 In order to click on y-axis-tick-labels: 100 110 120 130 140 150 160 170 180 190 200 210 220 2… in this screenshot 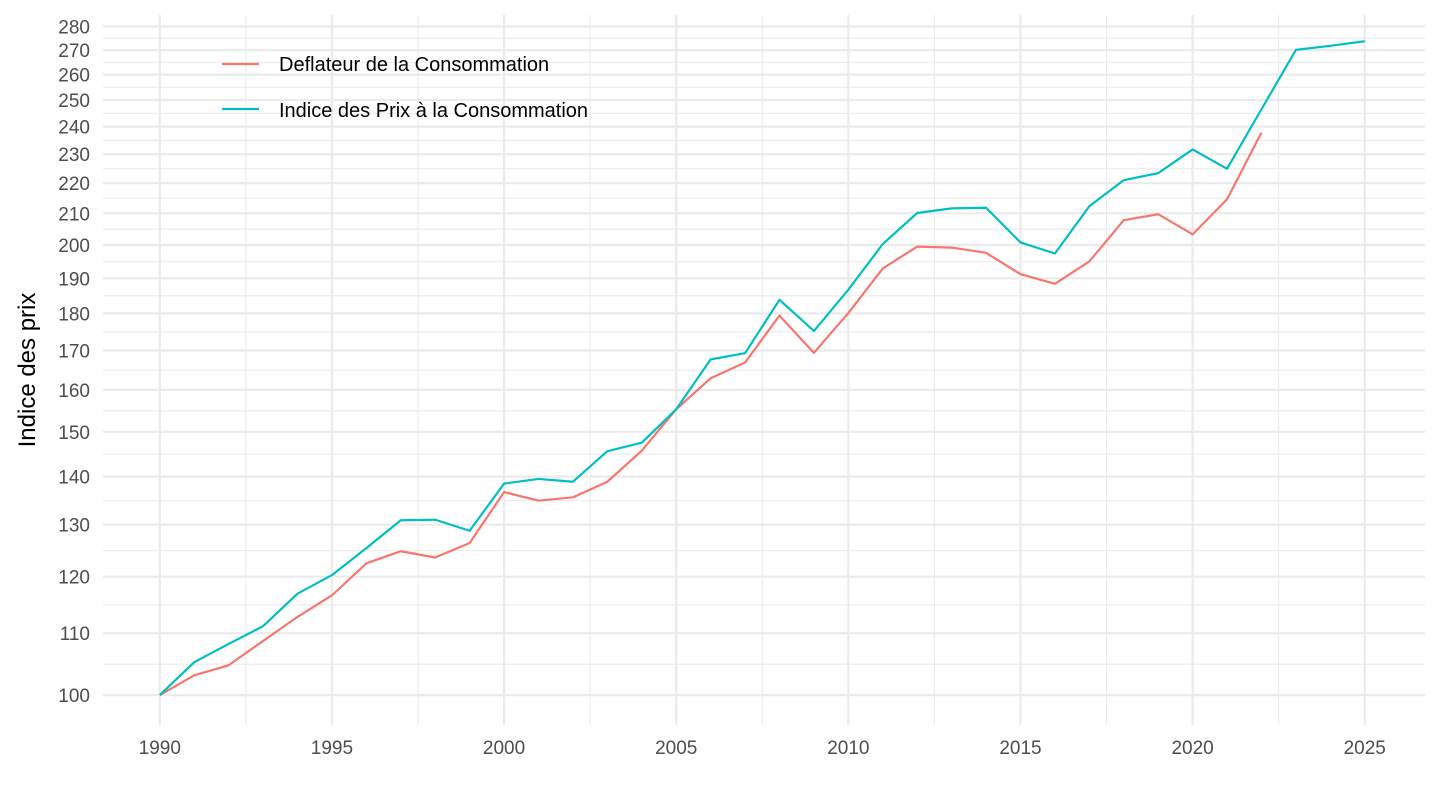, I will do `click(74, 362)`.